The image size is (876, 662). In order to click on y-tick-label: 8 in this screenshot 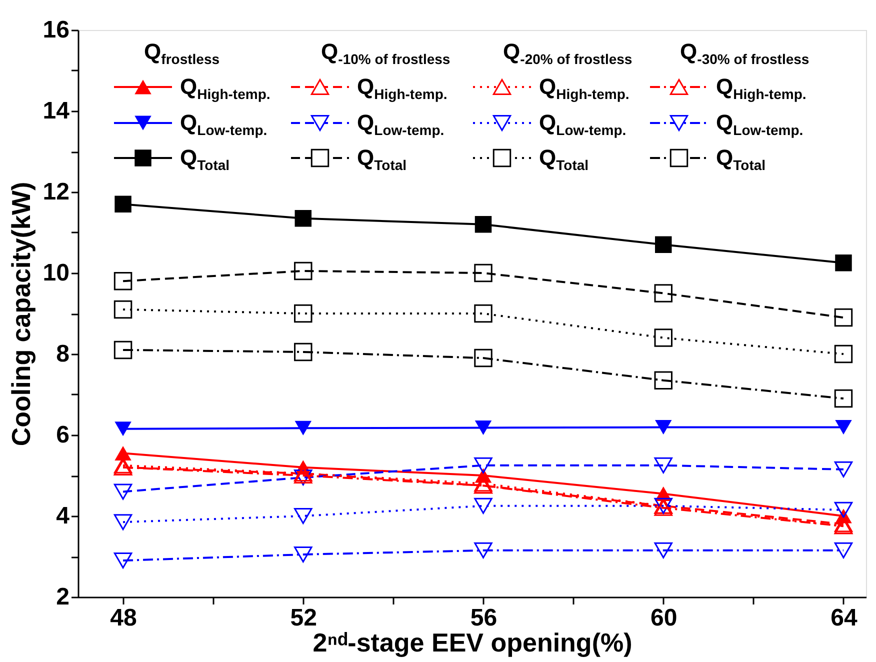, I will do `click(63, 354)`.